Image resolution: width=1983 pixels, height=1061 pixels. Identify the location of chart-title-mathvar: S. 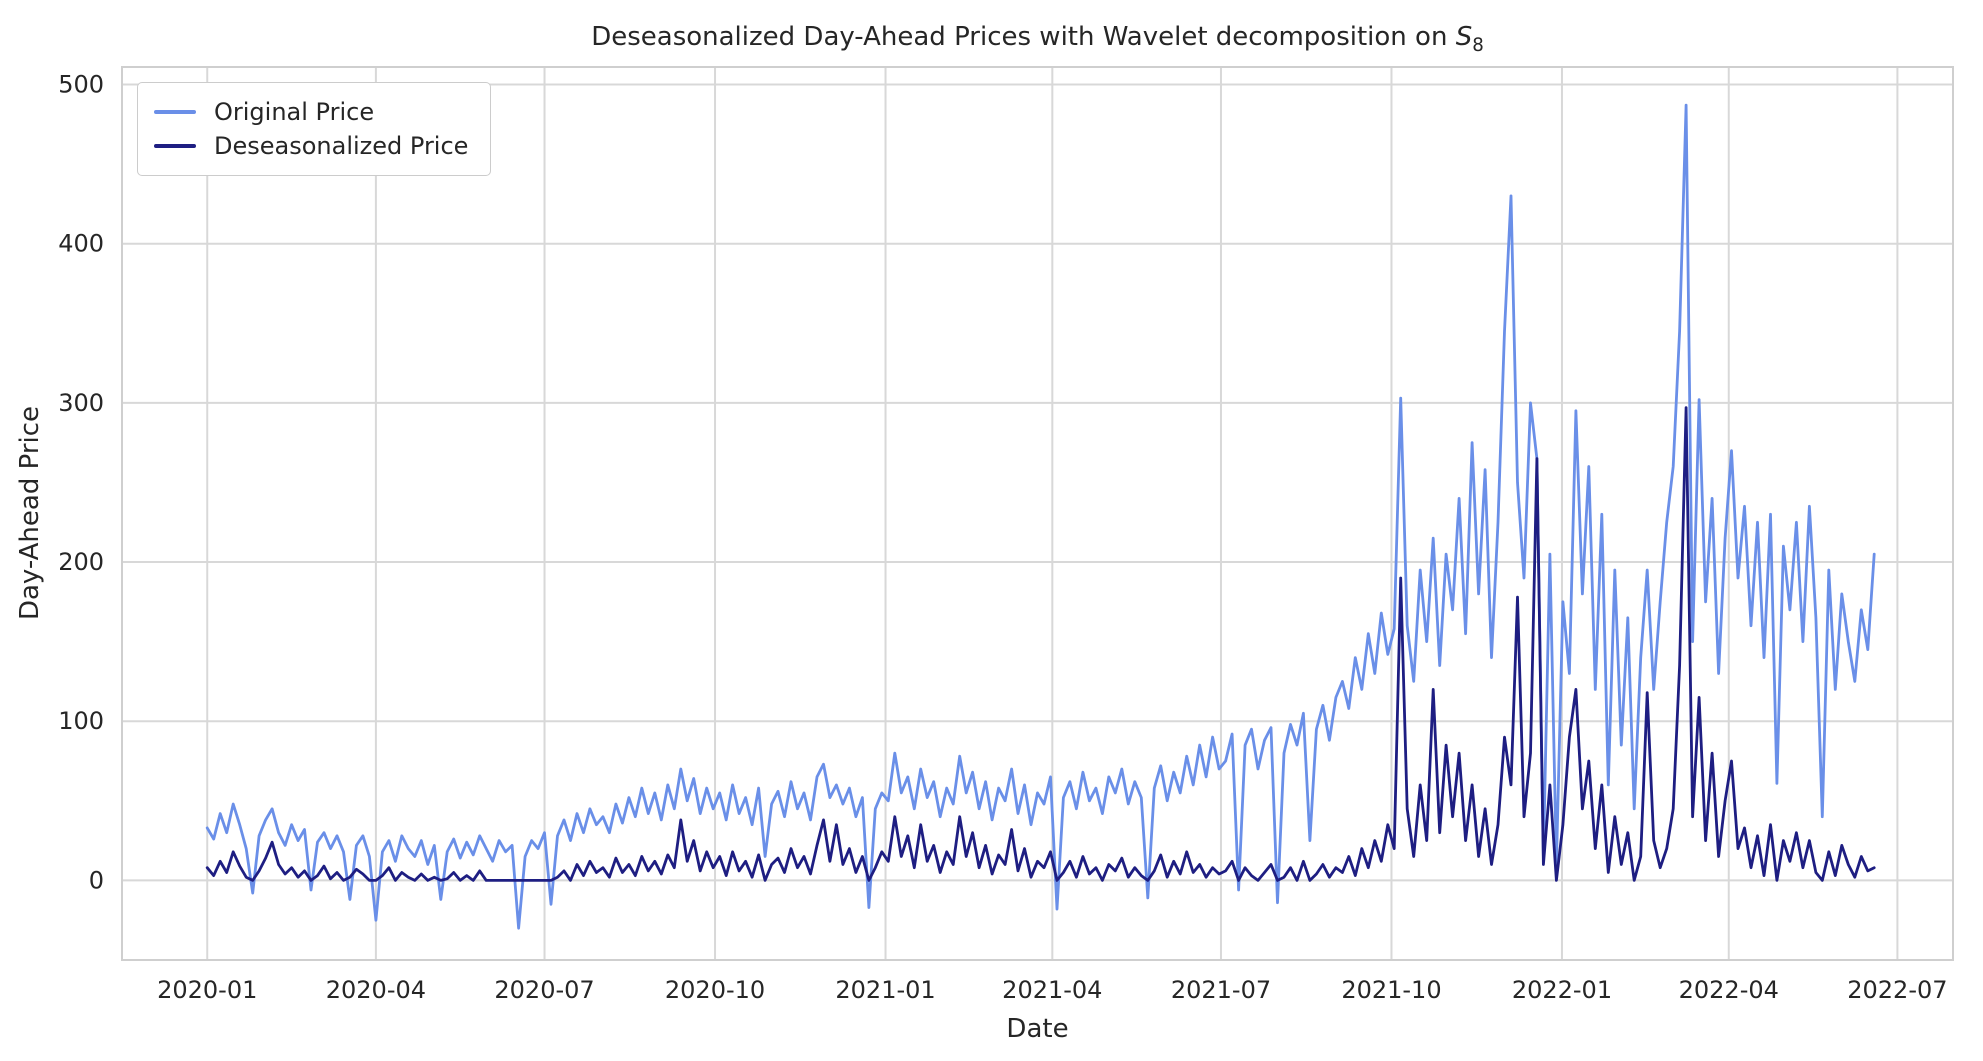
(1464, 37).